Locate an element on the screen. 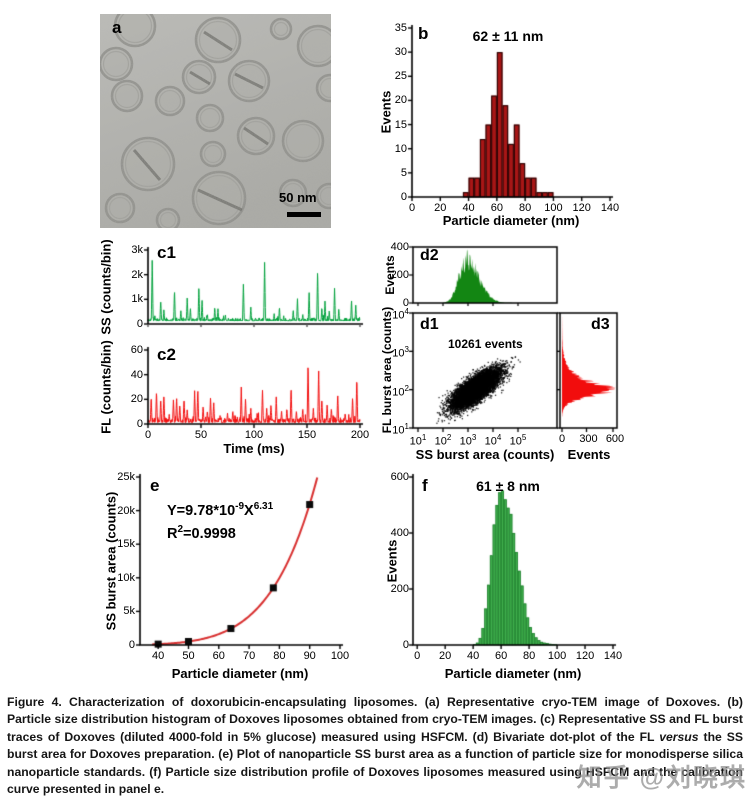  tick-label: 25k is located at coordinates (126, 477).